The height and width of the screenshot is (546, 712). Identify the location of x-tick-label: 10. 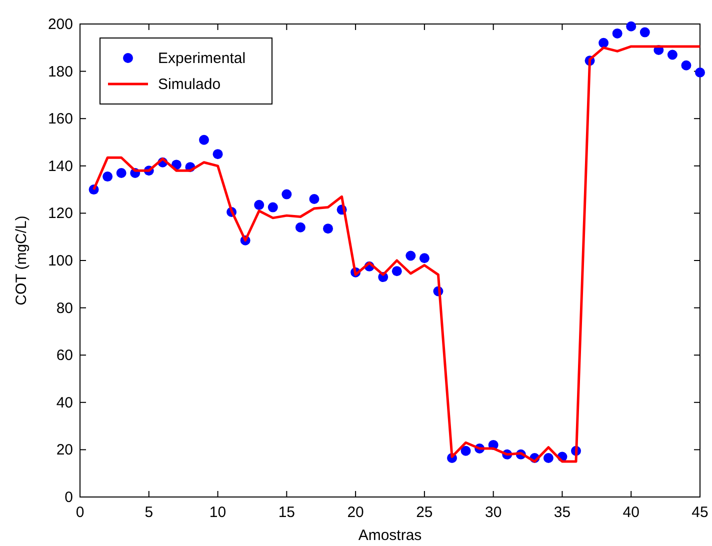
(217, 512).